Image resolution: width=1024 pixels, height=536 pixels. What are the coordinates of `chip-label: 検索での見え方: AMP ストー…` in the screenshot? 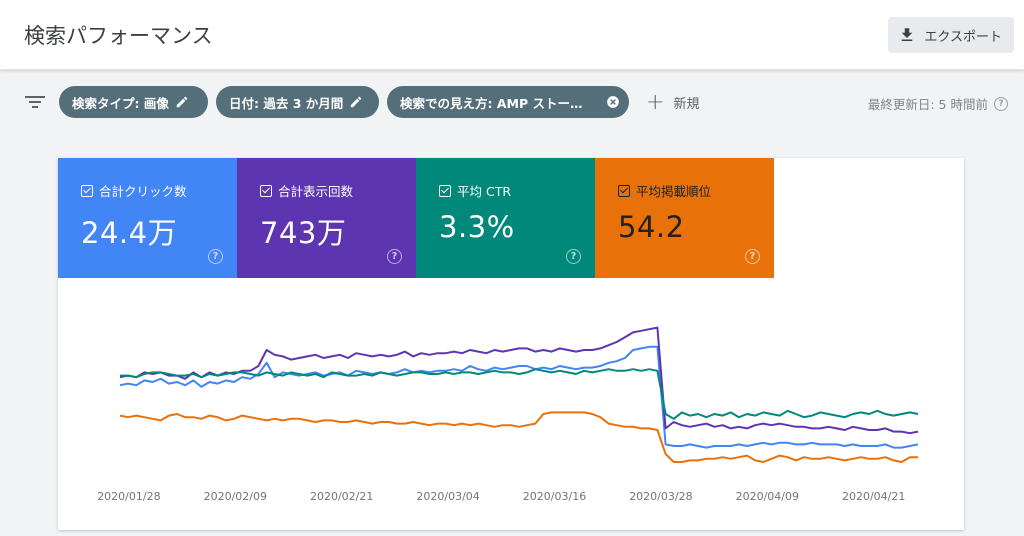 It's located at (491, 103).